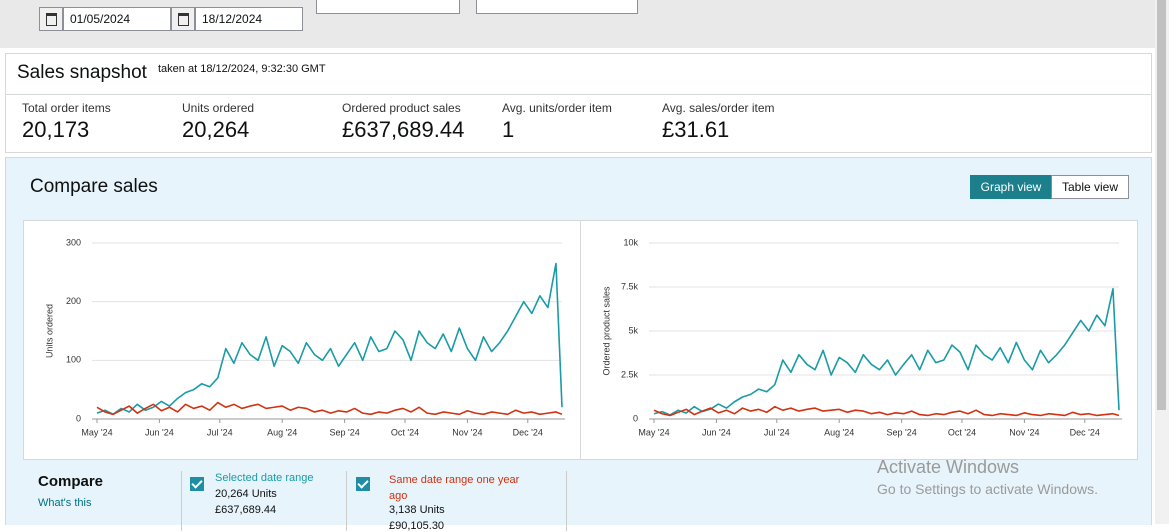 The width and height of the screenshot is (1169, 532). What do you see at coordinates (1011, 187) in the screenshot?
I see `graph-view-button: Graph view` at bounding box center [1011, 187].